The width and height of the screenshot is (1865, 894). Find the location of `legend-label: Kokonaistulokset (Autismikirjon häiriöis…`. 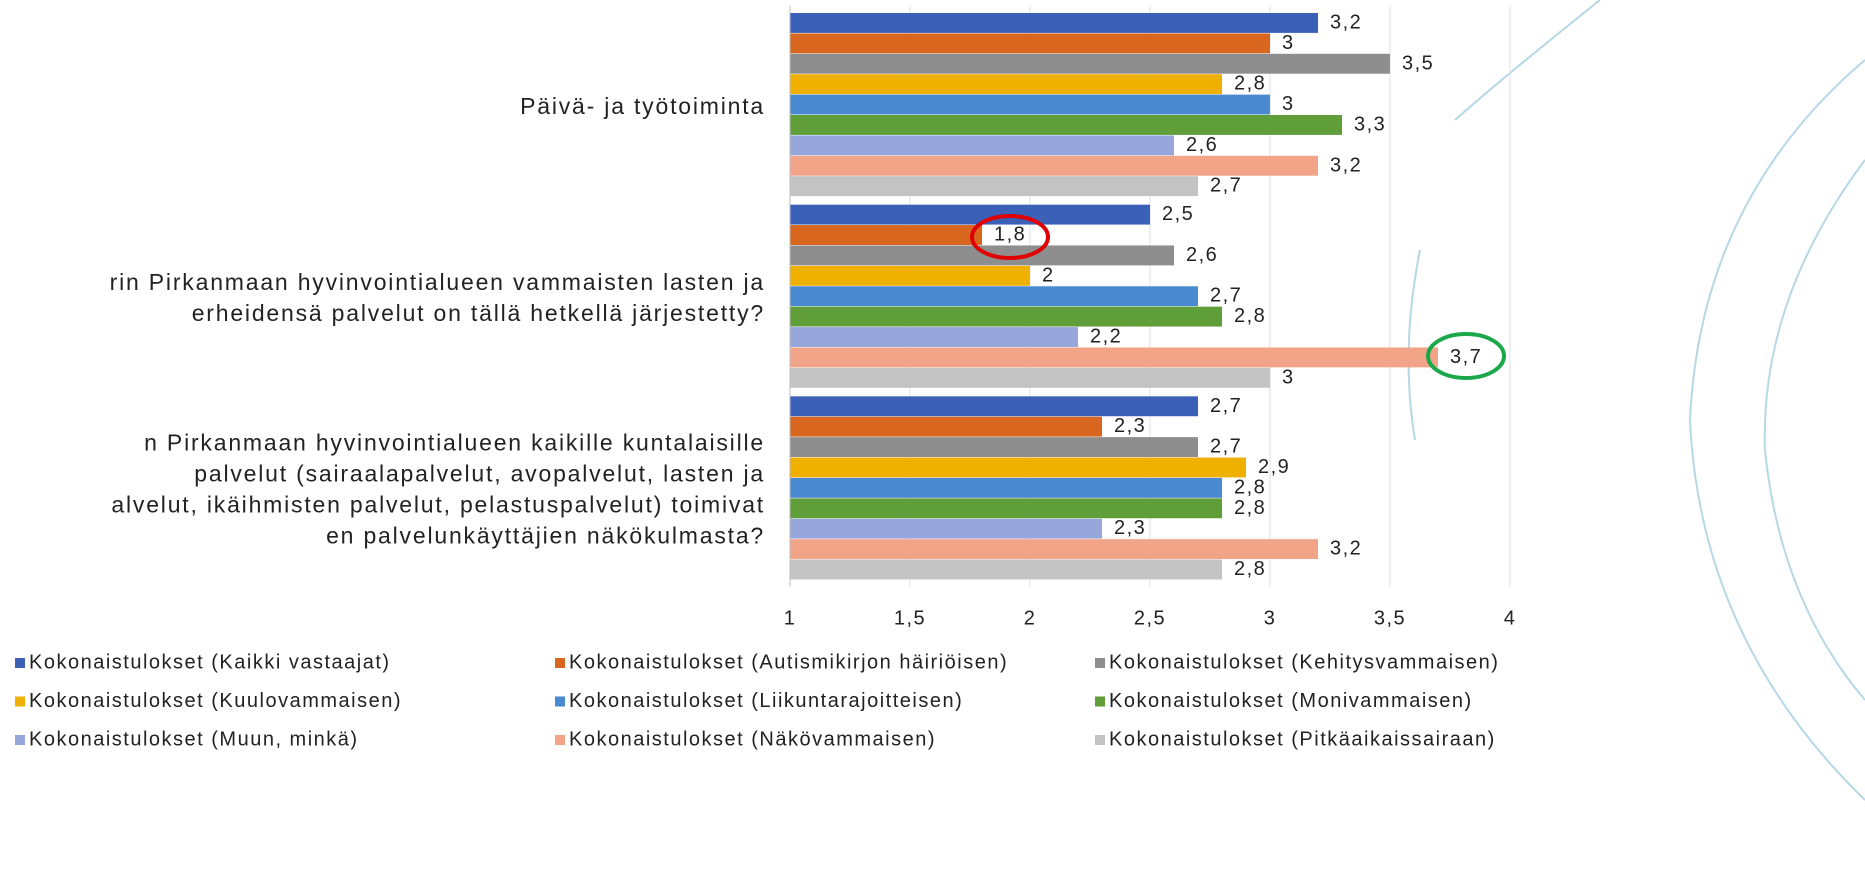

legend-label: Kokonaistulokset (Autismikirjon häiriöis… is located at coordinates (788, 662).